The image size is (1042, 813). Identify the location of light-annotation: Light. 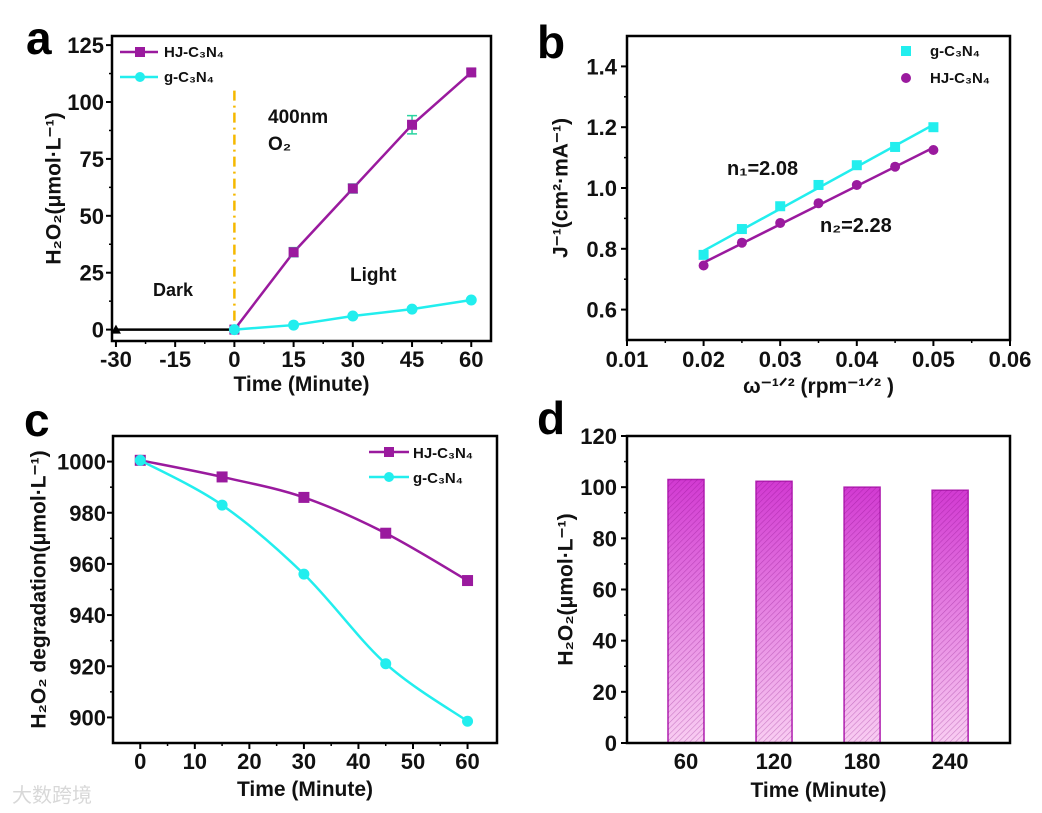
(373, 275).